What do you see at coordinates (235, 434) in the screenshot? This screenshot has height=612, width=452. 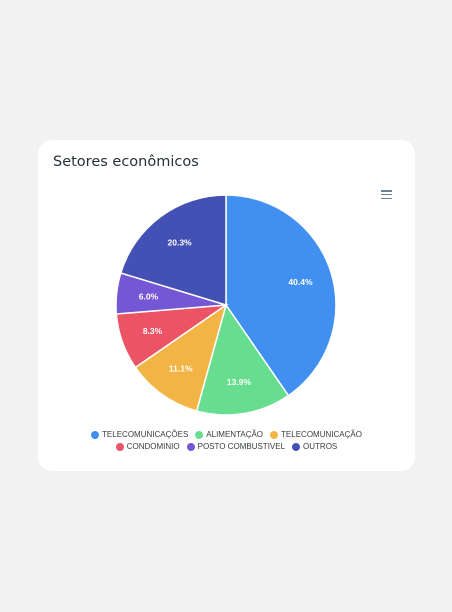 I see `legend-label: ALIMENTAÇÃO` at bounding box center [235, 434].